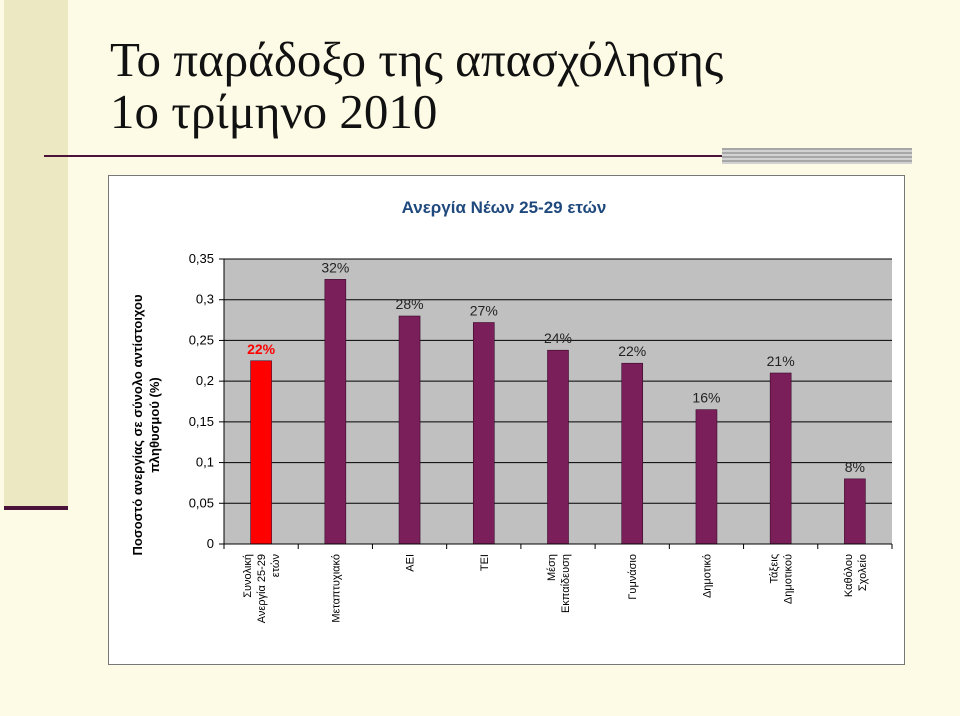  What do you see at coordinates (849, 575) in the screenshot?
I see `x-tick-label-line: Καθόλου` at bounding box center [849, 575].